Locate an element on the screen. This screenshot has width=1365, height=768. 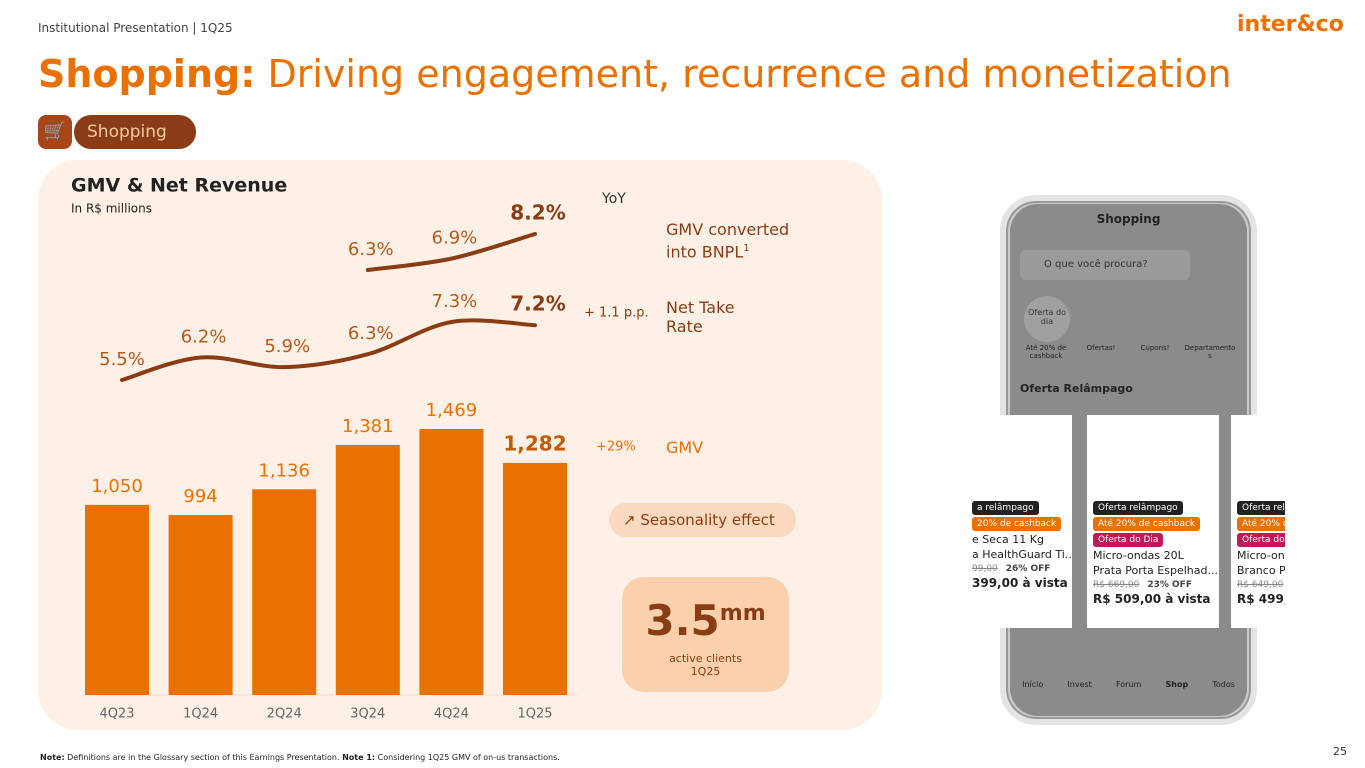
card-text: Oferta relâmpago is located at coordinates (1138, 508).